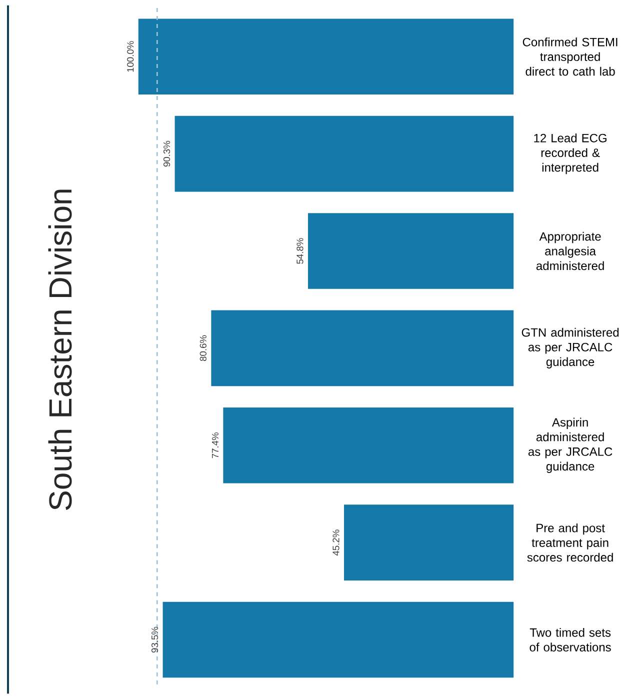 This screenshot has width=628, height=699. What do you see at coordinates (570, 542) in the screenshot?
I see `y-tick-label: Pre and post treatment pain scores recorded` at bounding box center [570, 542].